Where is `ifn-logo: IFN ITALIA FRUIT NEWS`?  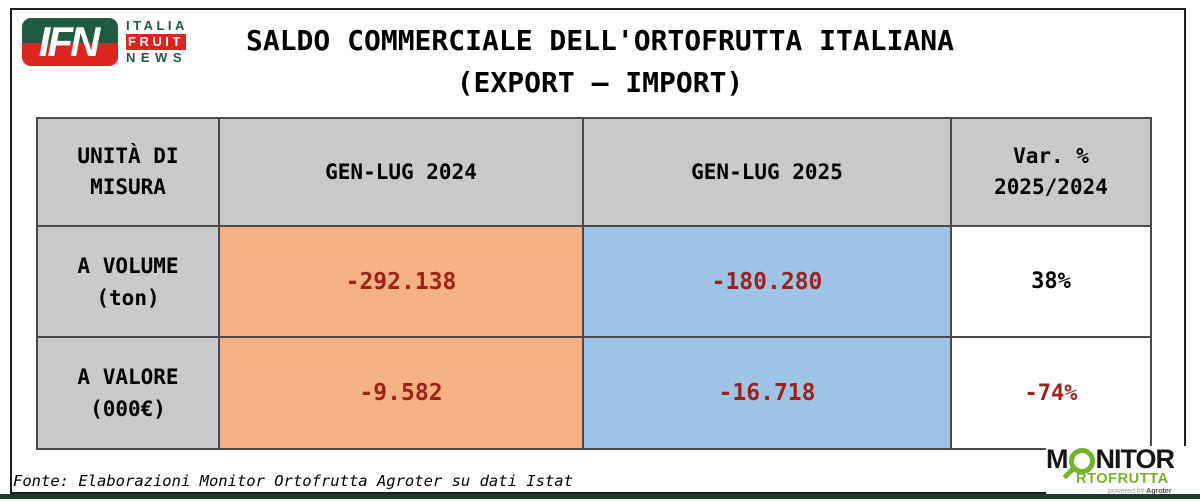 ifn-logo: IFN ITALIA FRUIT NEWS is located at coordinates (105, 42).